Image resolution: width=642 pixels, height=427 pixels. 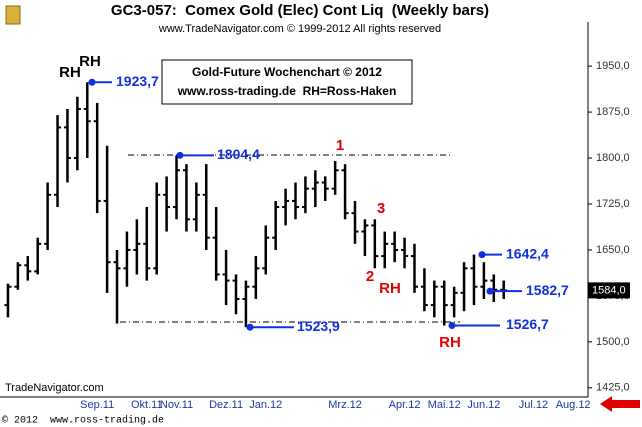 I want to click on level-label: 1526,7, so click(x=527, y=324).